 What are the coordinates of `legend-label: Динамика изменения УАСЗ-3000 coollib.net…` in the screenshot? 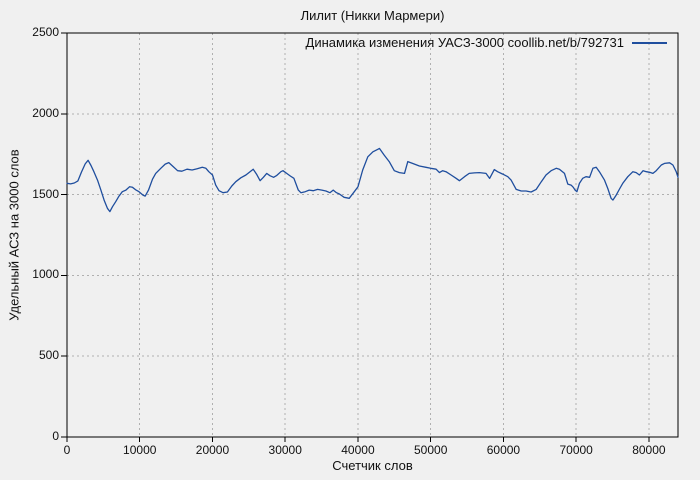 It's located at (464, 42).